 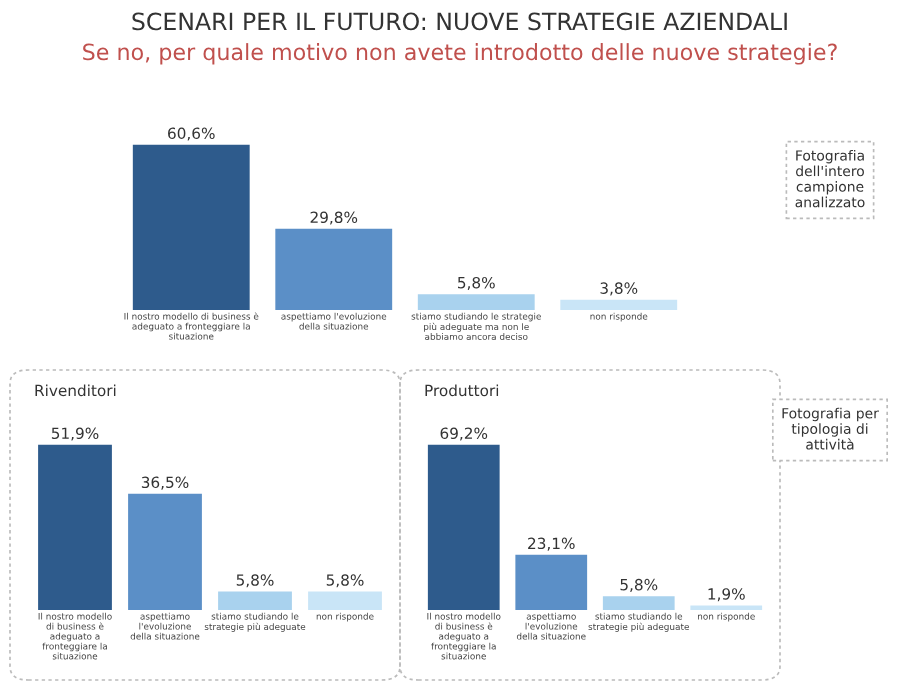 What do you see at coordinates (460, 54) in the screenshot?
I see `chart-subtitle: Se no, per quale motivo non avete introdotto delle nuove strategie?` at bounding box center [460, 54].